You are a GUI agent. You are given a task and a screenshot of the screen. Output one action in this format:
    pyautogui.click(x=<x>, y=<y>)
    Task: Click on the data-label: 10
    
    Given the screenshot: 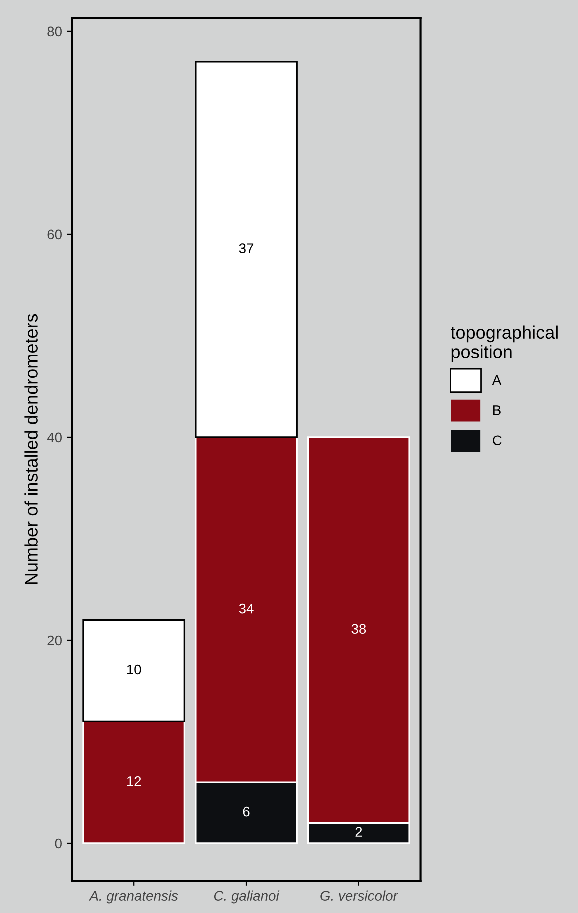 What is the action you would take?
    pyautogui.click(x=134, y=669)
    